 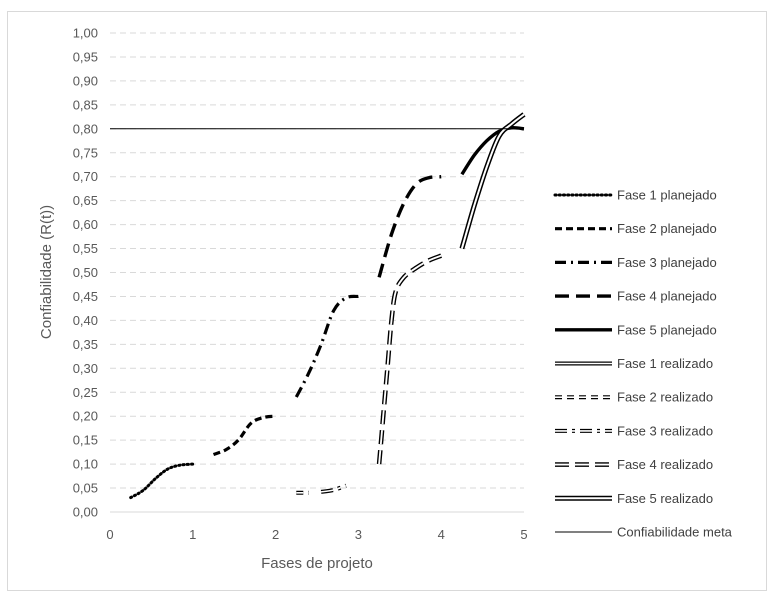 What do you see at coordinates (85, 368) in the screenshot?
I see `y-tick-label: 0,30` at bounding box center [85, 368].